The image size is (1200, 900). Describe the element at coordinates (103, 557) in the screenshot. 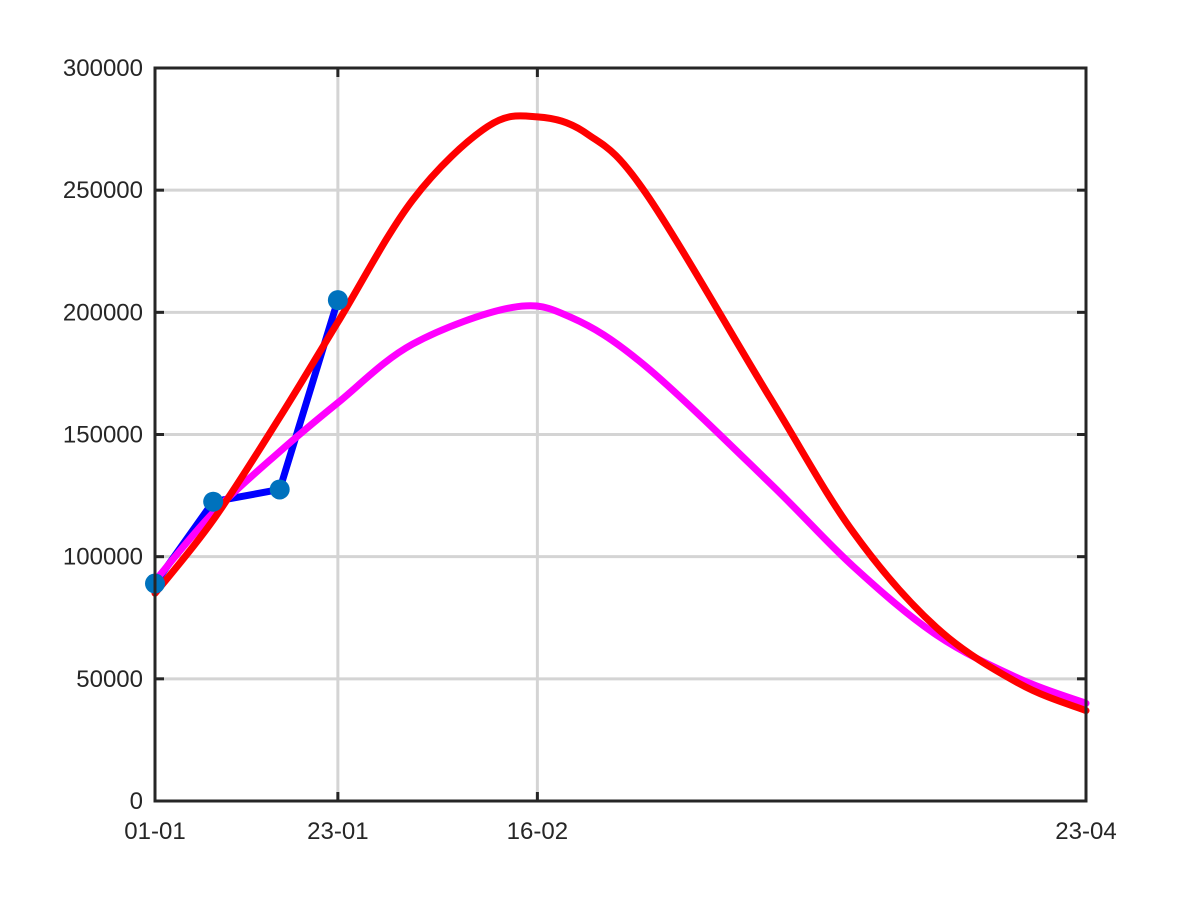

I see `y-tick-label: 100000` at that location.